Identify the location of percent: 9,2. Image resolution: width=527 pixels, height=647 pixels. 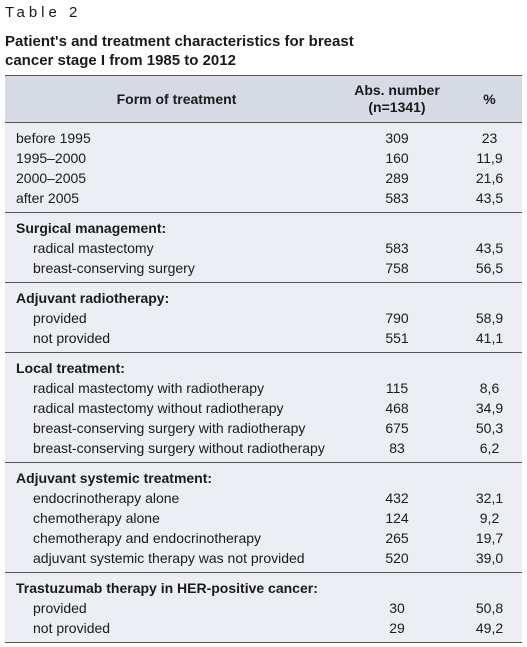
(489, 518).